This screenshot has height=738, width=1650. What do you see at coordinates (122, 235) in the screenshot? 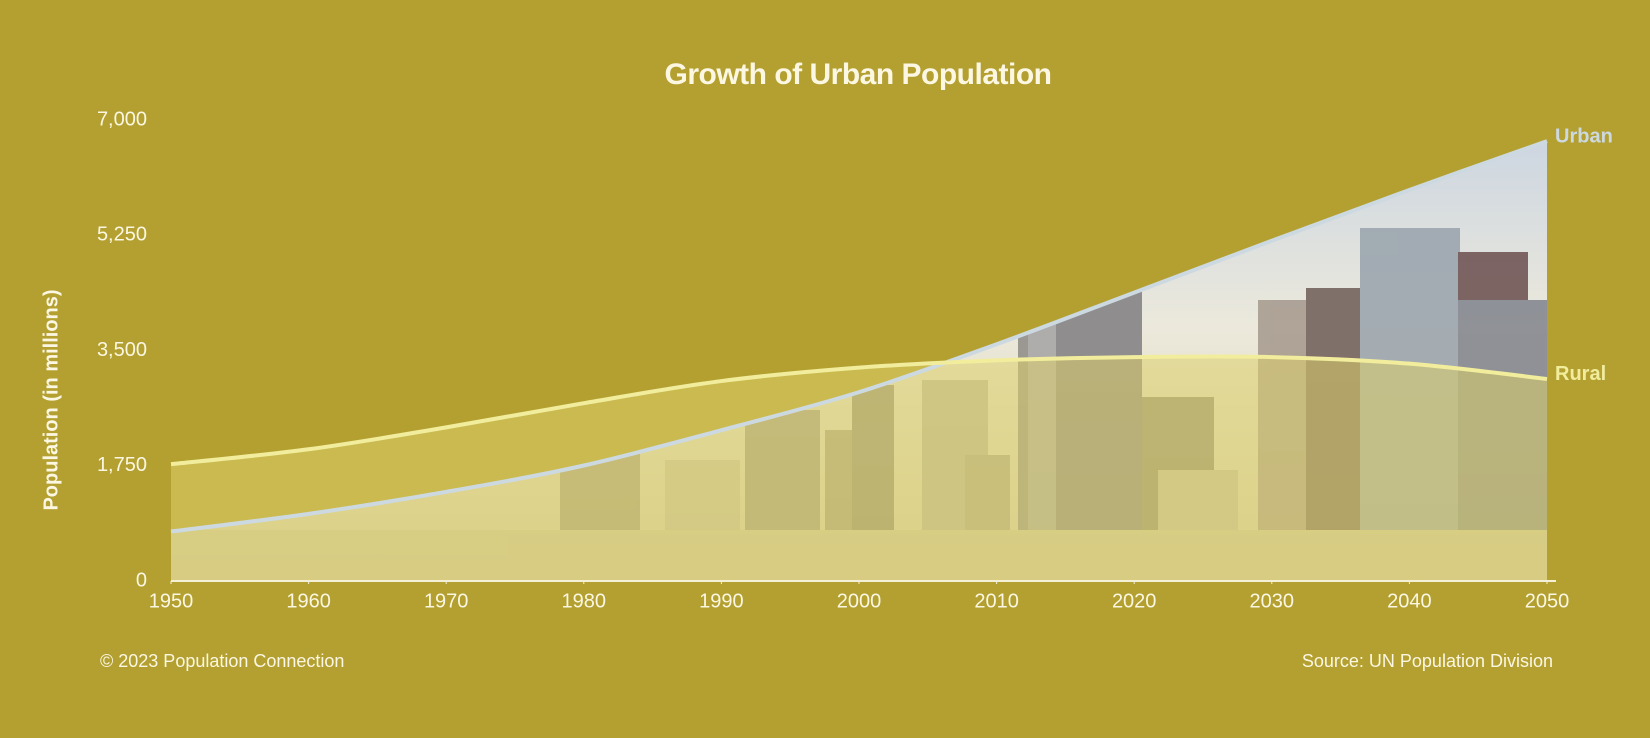
I see `y-tick-label: 5,250` at bounding box center [122, 235].